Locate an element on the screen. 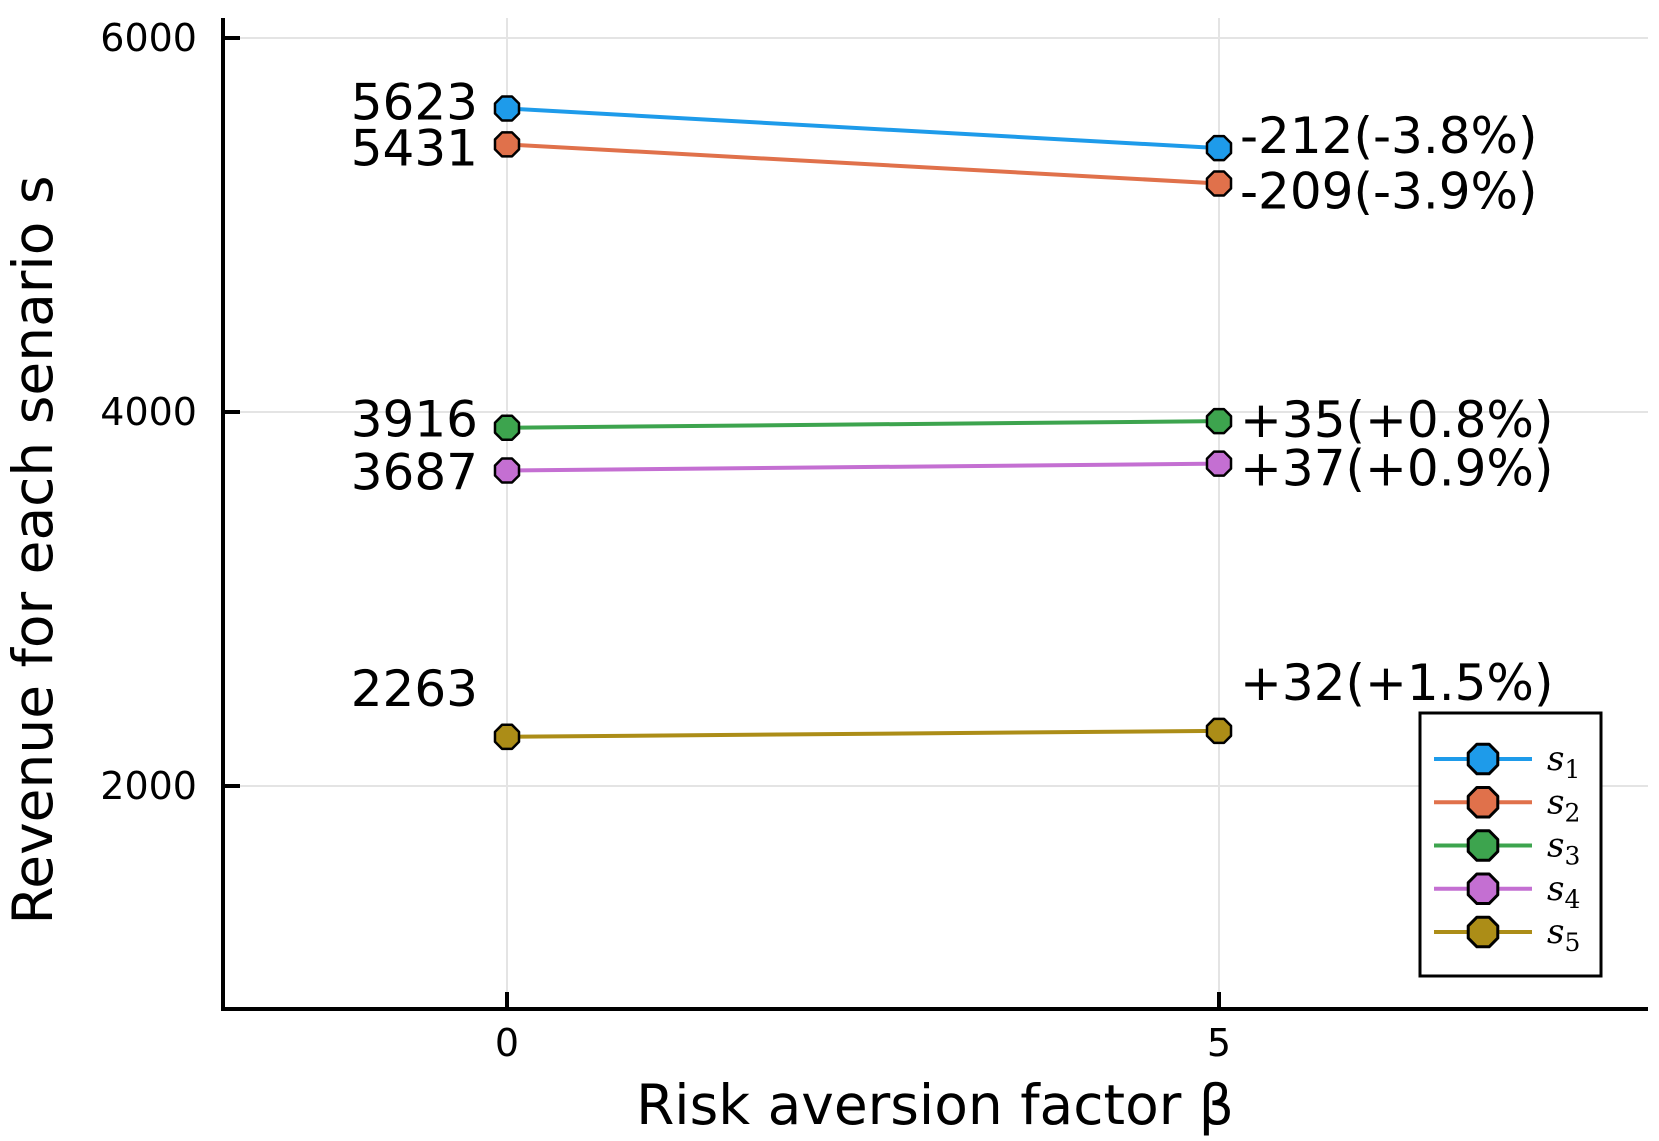 The image size is (1659, 1141). series-line-s1 is located at coordinates (863, 128).